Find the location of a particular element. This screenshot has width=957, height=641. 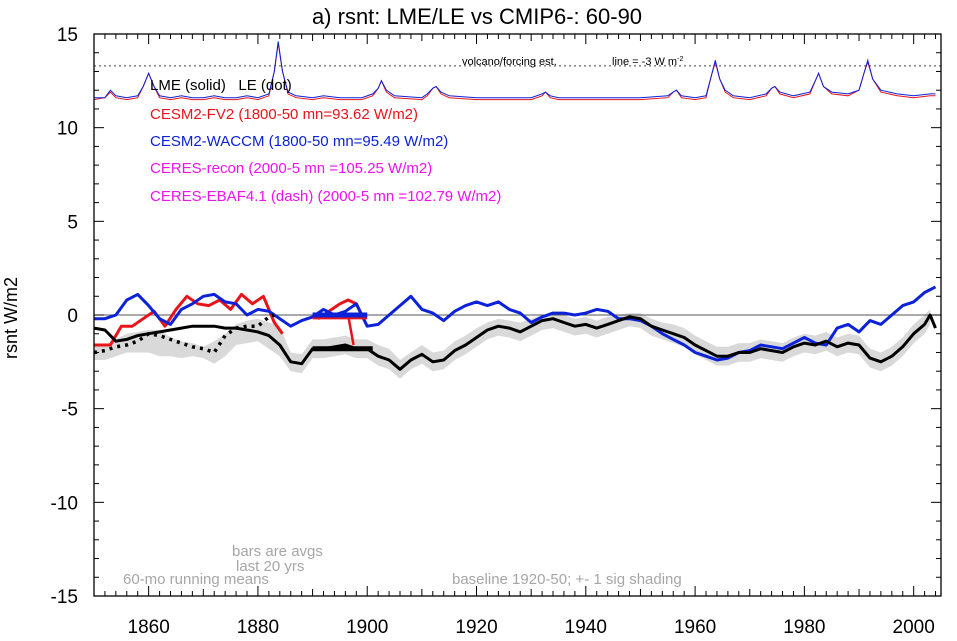

y-tick-label: 0 is located at coordinates (72, 316).